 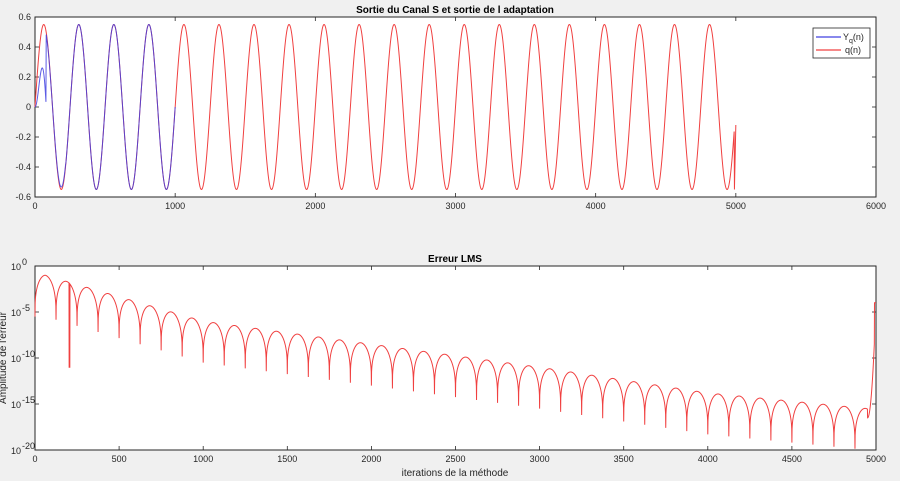 What do you see at coordinates (23, 167) in the screenshot?
I see `y-tick-label: -0.4` at bounding box center [23, 167].